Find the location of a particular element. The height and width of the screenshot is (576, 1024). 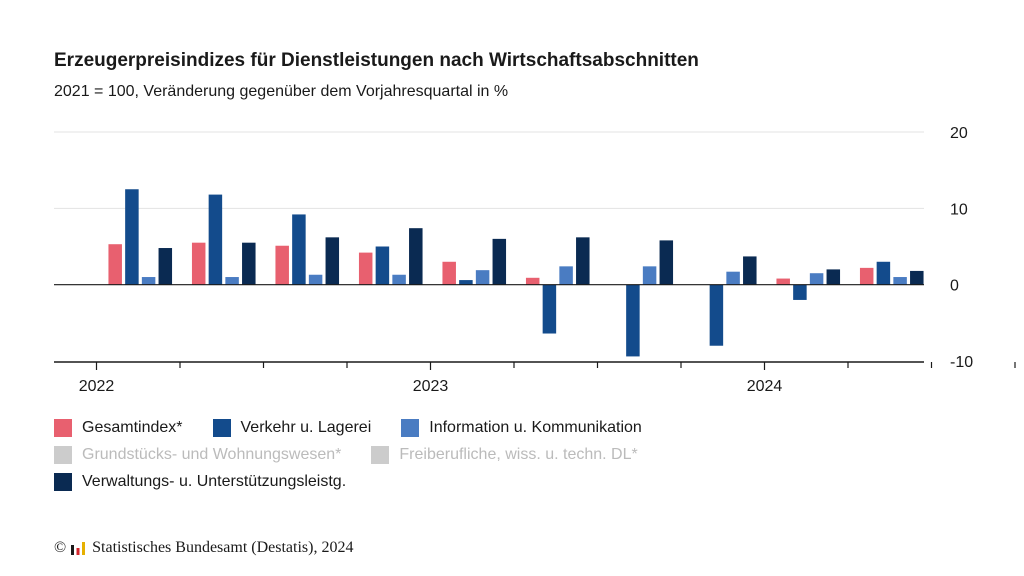

legend-item-freiberufliche: Freiberufliche, wiss. u. techn. DL* is located at coordinates (504, 454).